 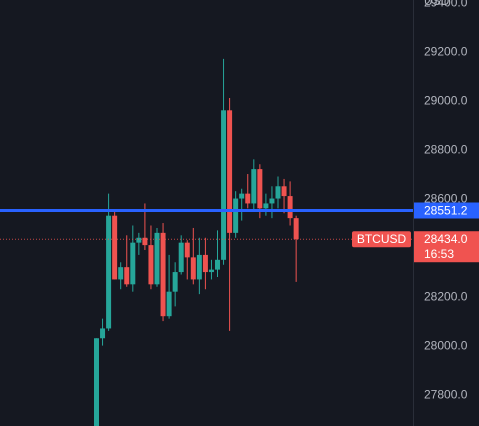 I want to click on price-tick-label: 29200.0, so click(x=446, y=51).